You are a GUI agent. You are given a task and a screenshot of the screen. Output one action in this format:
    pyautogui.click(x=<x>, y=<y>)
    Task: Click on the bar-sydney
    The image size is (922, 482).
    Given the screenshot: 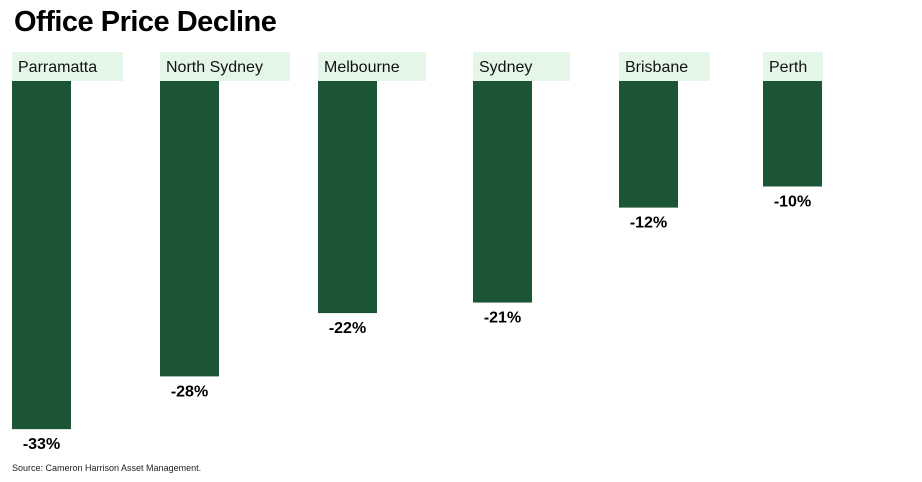 What is the action you would take?
    pyautogui.click(x=502, y=192)
    